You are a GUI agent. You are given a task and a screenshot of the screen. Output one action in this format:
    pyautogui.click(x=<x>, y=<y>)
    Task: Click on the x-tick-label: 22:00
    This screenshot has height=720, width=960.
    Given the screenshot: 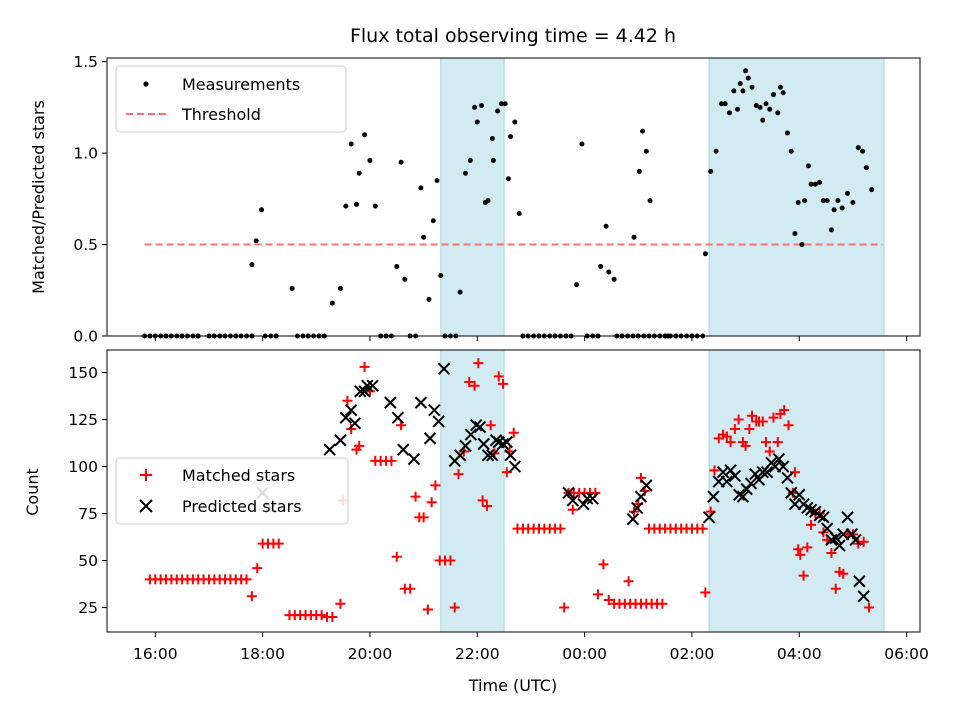 What is the action you would take?
    pyautogui.click(x=477, y=654)
    